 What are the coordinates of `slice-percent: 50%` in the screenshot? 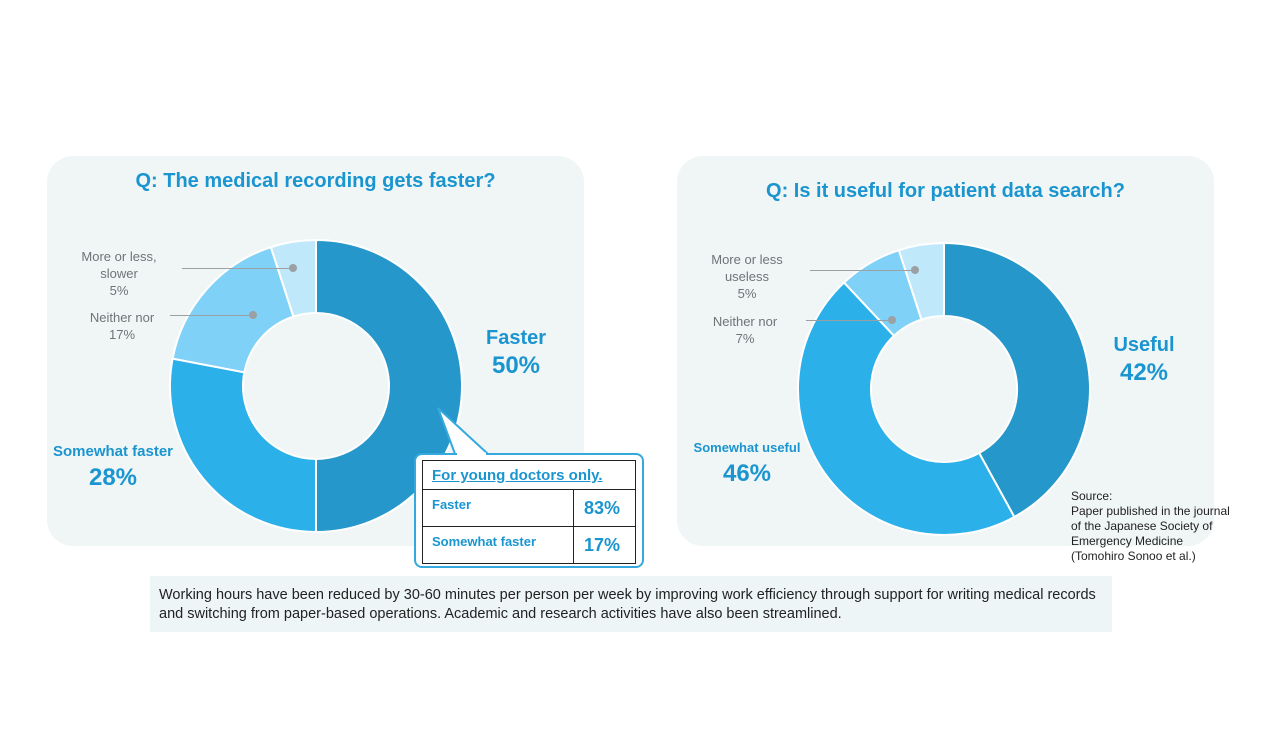 It's located at (516, 365).